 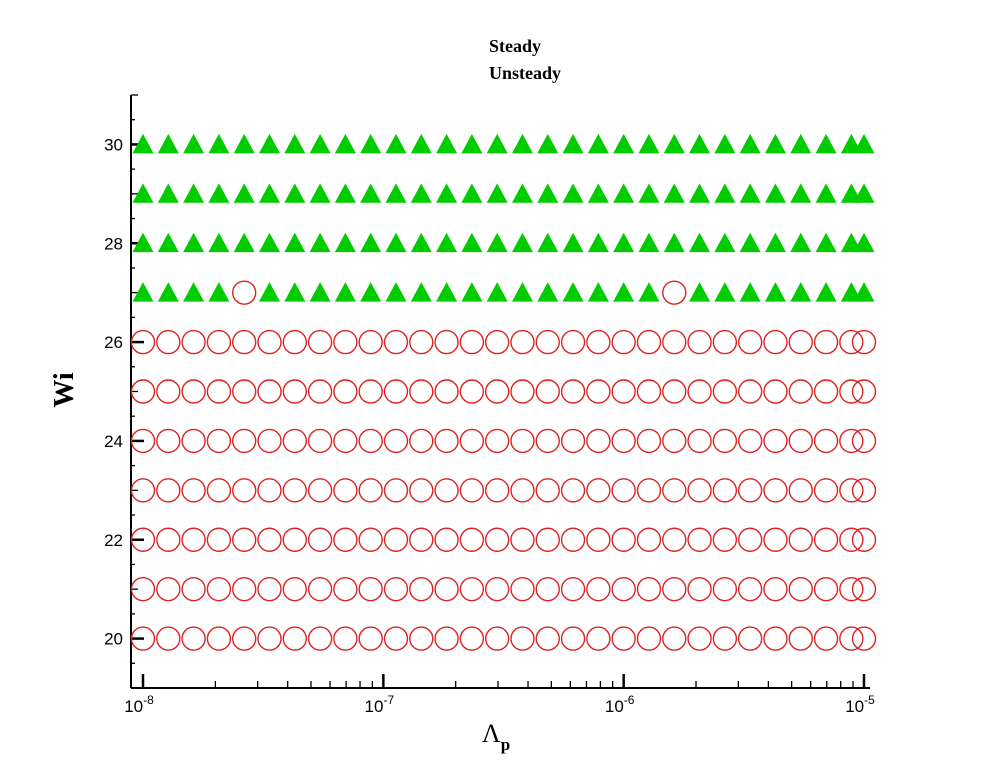 I want to click on x-tick-exponent: -8, so click(x=148, y=700).